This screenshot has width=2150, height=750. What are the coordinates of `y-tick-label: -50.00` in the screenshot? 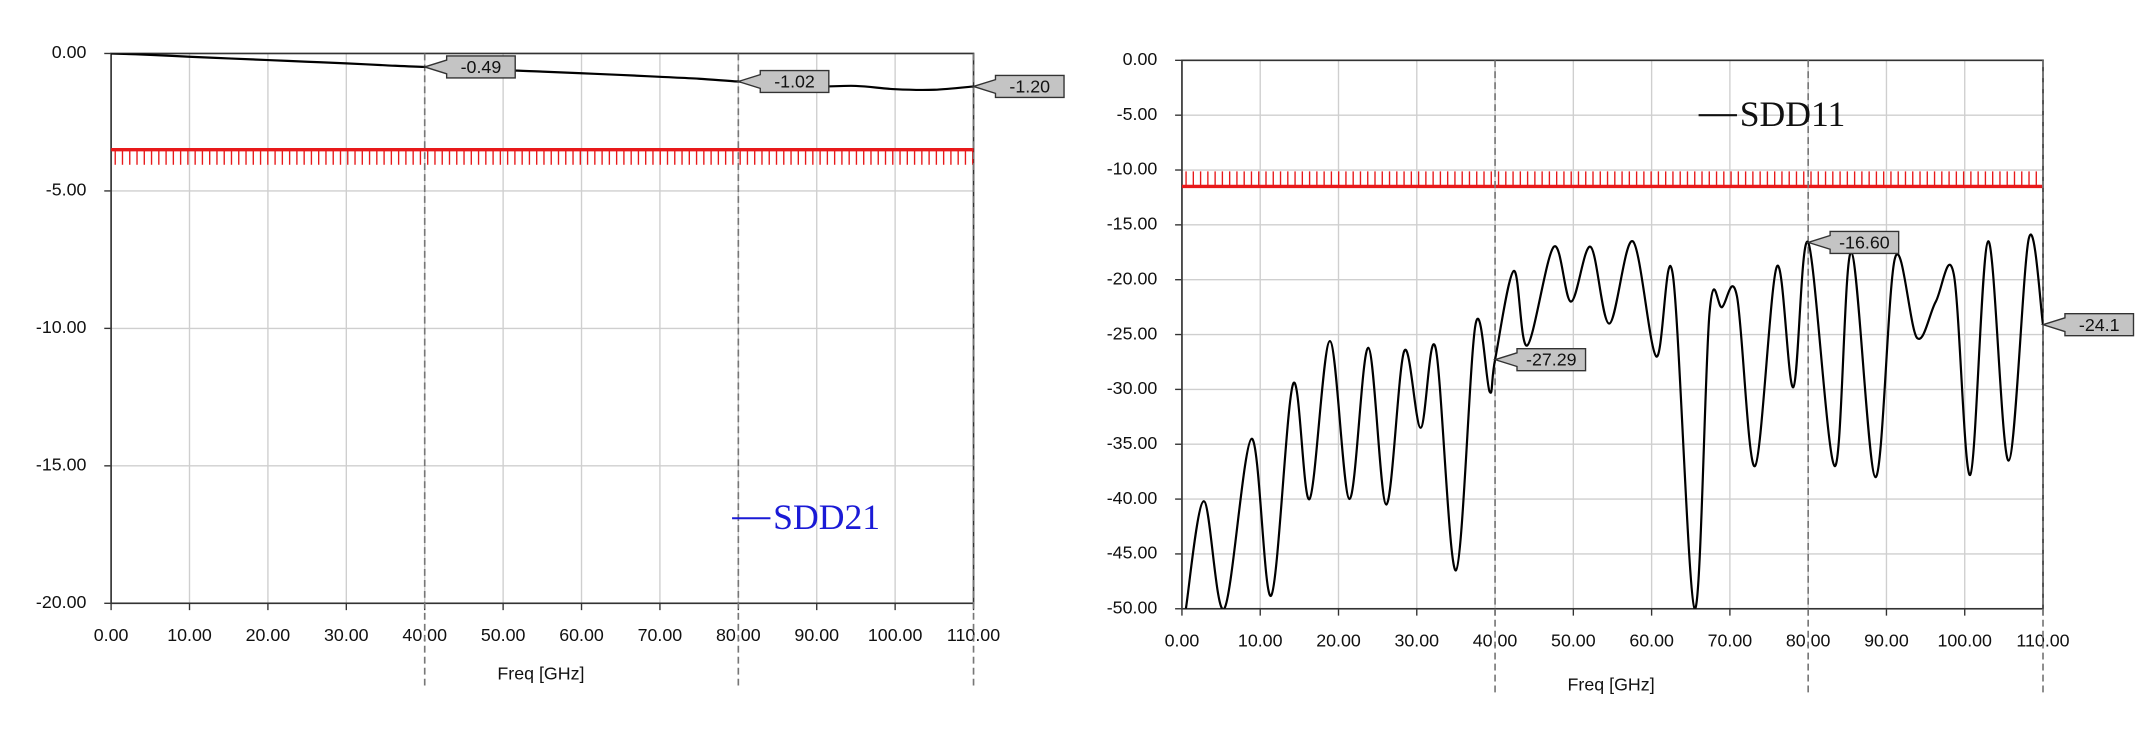 It's located at (1132, 607).